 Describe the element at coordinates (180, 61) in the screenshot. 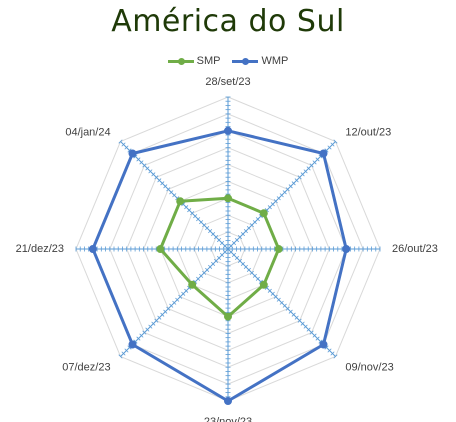

I see `legend-swatch-smp` at that location.